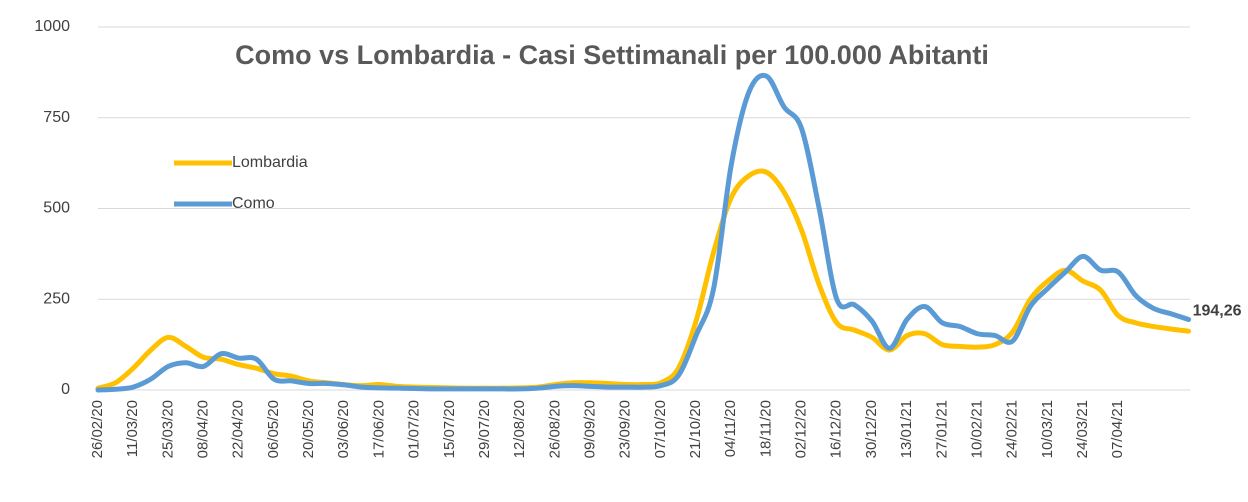  What do you see at coordinates (1047, 429) in the screenshot?
I see `x-tick-label: 10/03/21` at bounding box center [1047, 429].